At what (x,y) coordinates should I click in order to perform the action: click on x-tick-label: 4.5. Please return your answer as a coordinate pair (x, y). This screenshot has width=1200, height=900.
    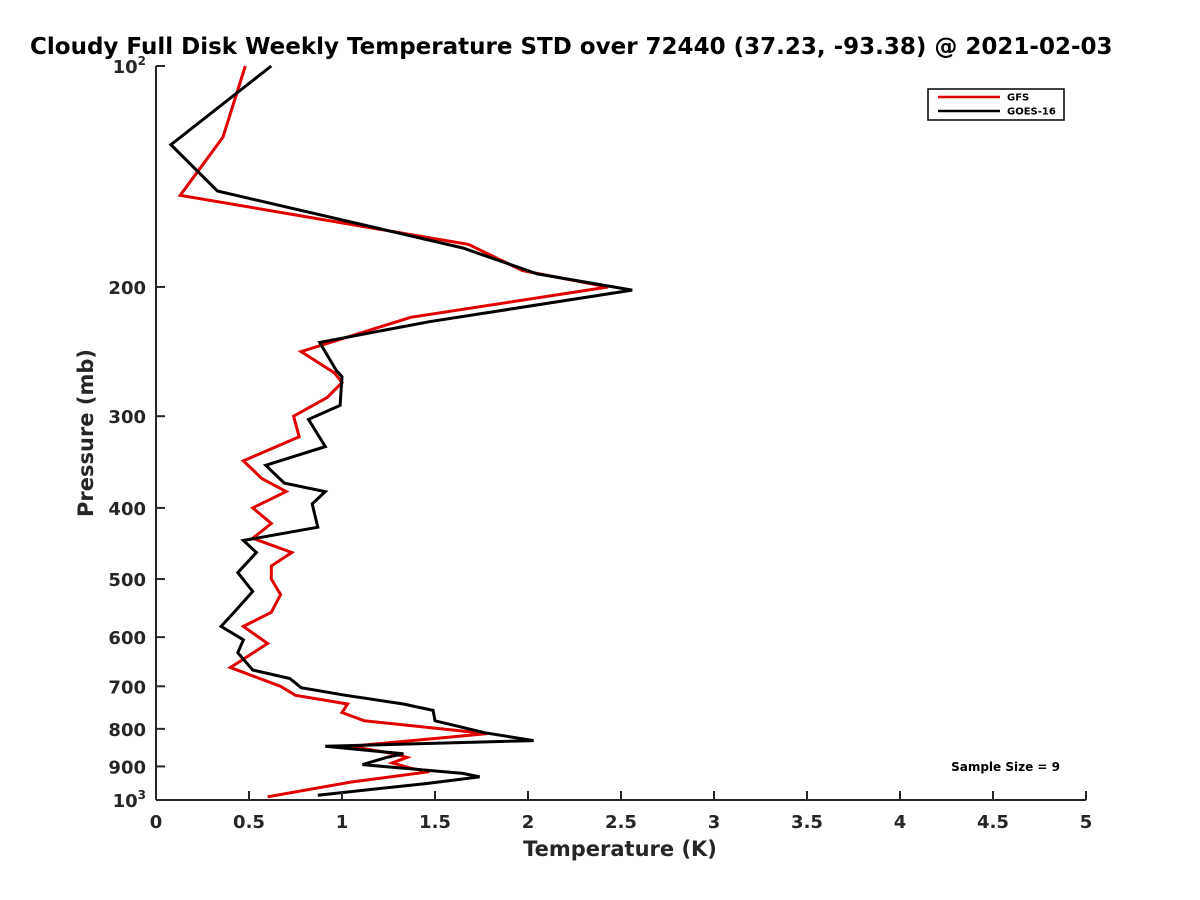
    Looking at the image, I should click on (993, 822).